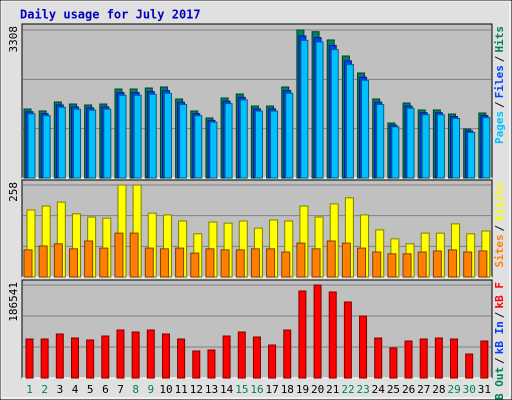 This screenshot has width=512, height=400. Describe the element at coordinates (347, 389) in the screenshot. I see `x-tick-label: 22` at that location.